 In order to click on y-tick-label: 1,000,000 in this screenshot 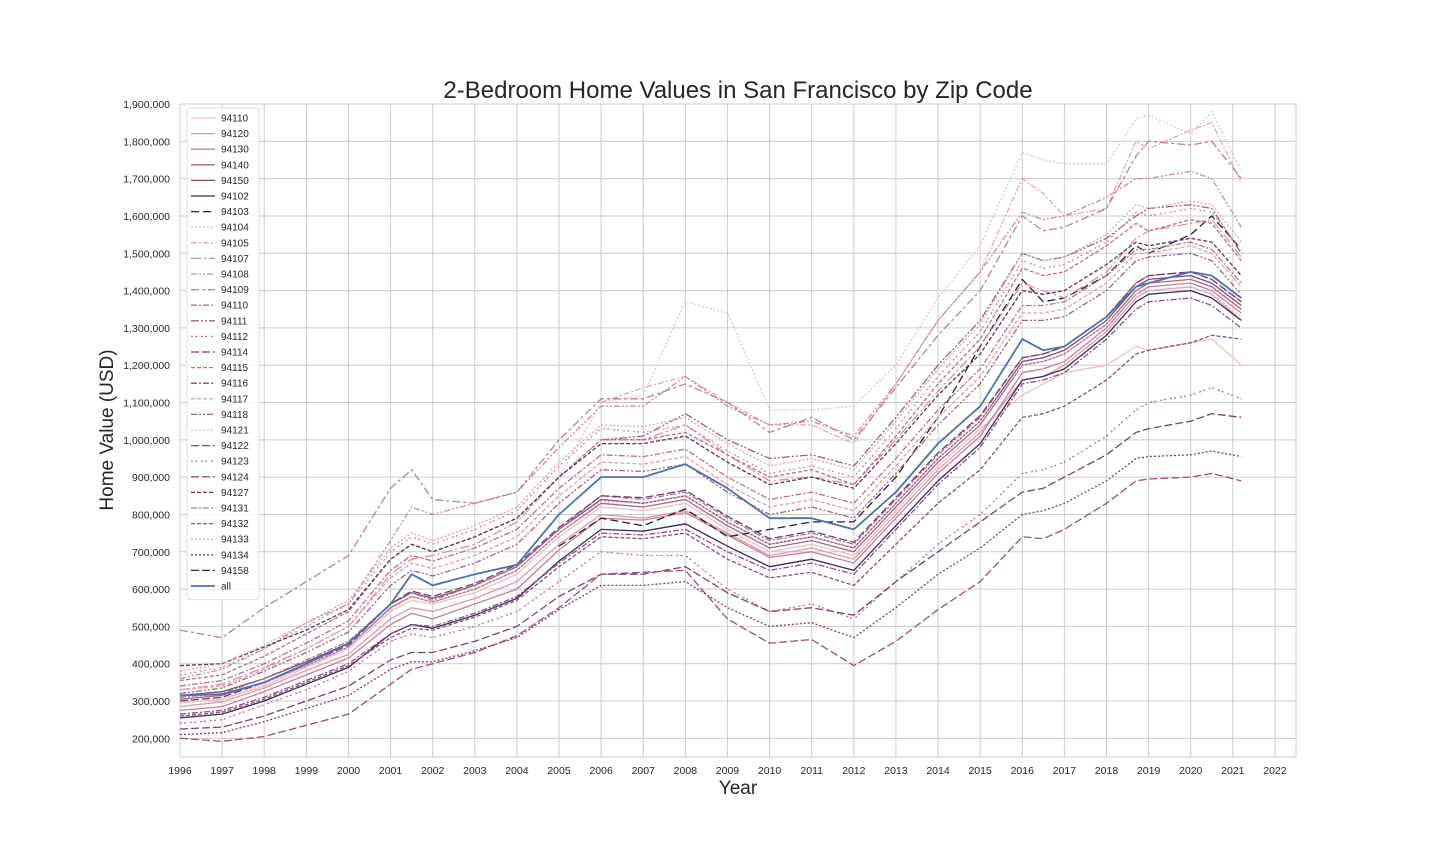, I will do `click(146, 441)`.